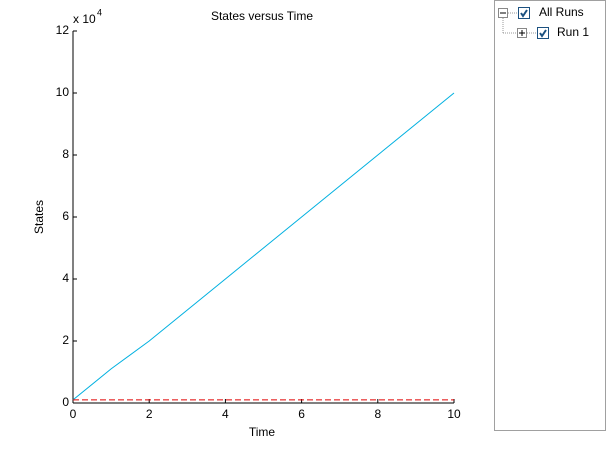 The image size is (607, 450). Describe the element at coordinates (73, 414) in the screenshot. I see `x-tick-label: 0` at that location.